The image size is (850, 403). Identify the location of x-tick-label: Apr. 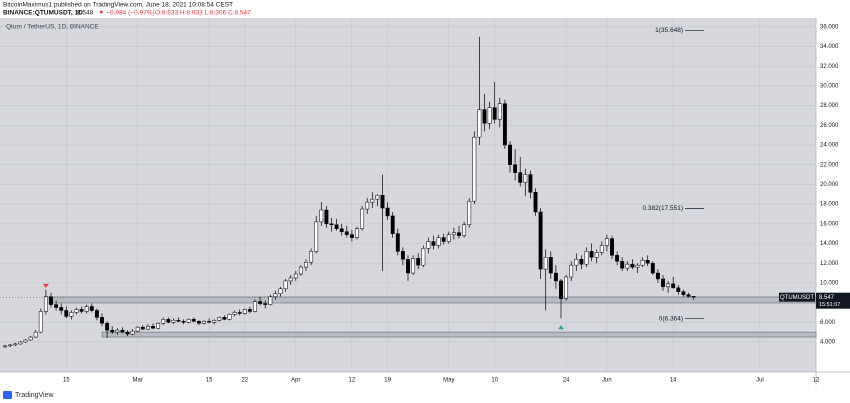
(295, 381).